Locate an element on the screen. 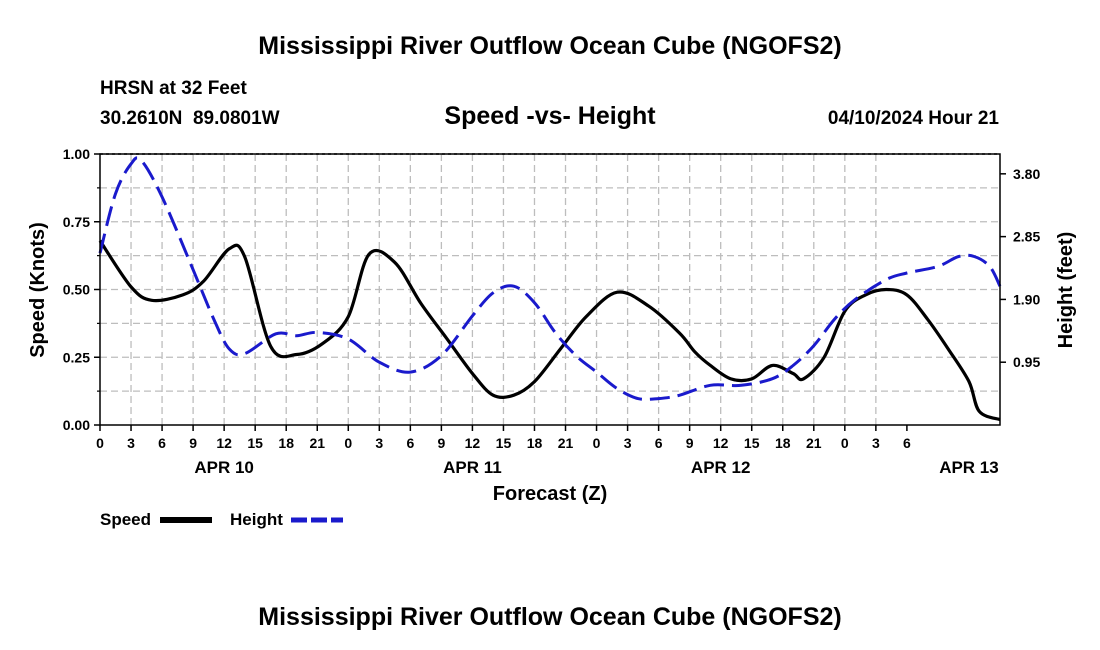 This screenshot has height=650, width=1100. day-label: APR 13 is located at coordinates (969, 467).